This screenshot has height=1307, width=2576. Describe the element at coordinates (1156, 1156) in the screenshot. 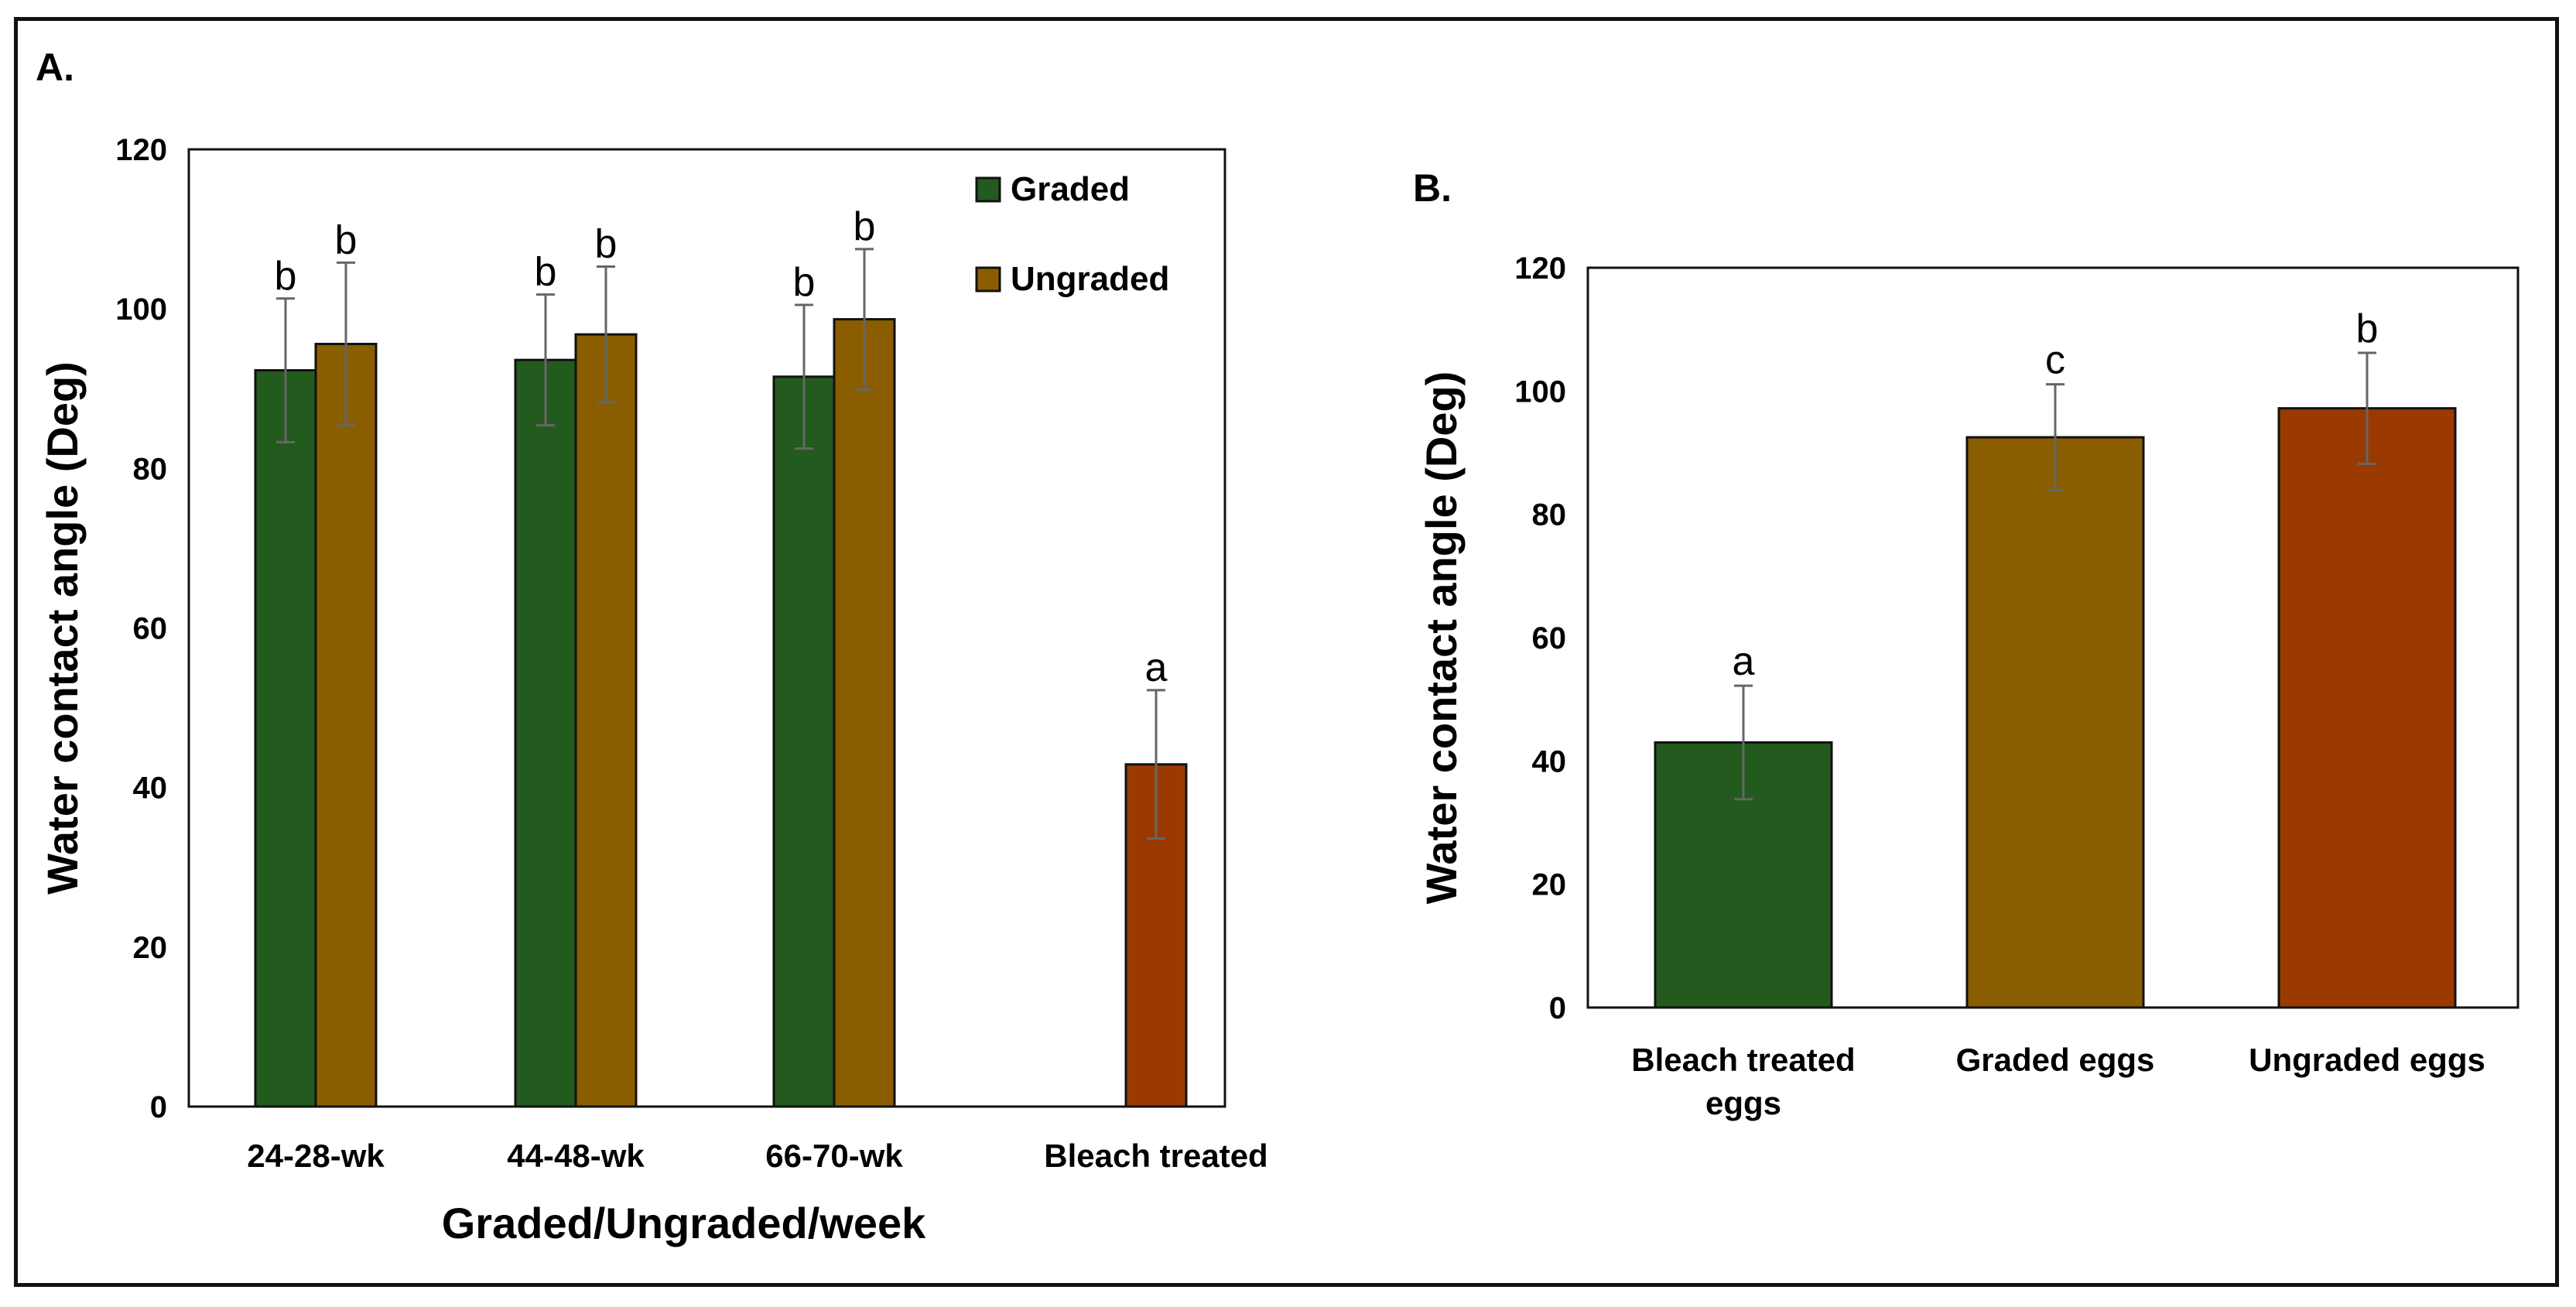

I see `panel-a-x-tick-label: Bleach treated` at that location.